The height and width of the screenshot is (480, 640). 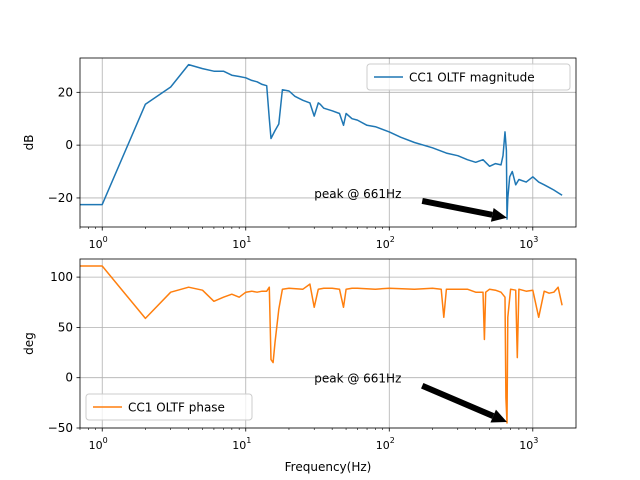 What do you see at coordinates (60, 428) in the screenshot?
I see `y-tick-label: −50` at bounding box center [60, 428].